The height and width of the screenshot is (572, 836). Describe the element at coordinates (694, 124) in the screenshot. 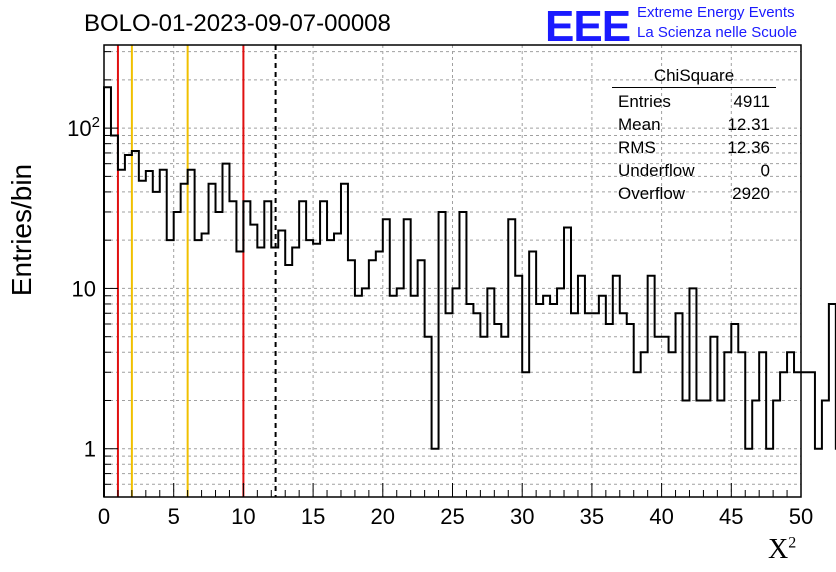

I see `stats-row-mean: Mean 12.31` at that location.